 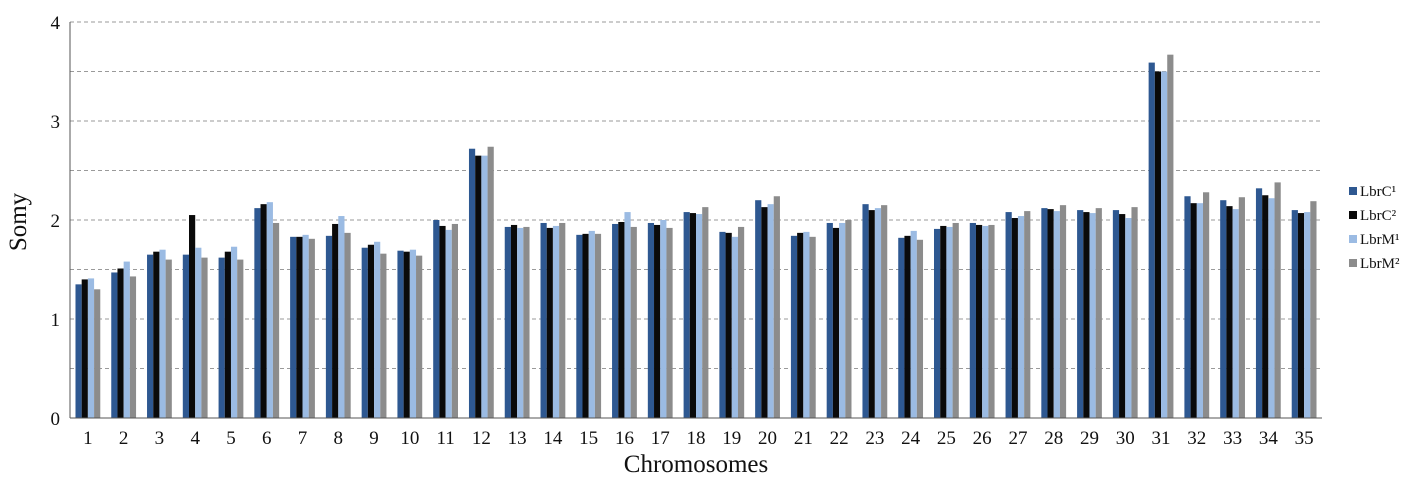 I want to click on x-tick-label: 20, so click(x=767, y=438).